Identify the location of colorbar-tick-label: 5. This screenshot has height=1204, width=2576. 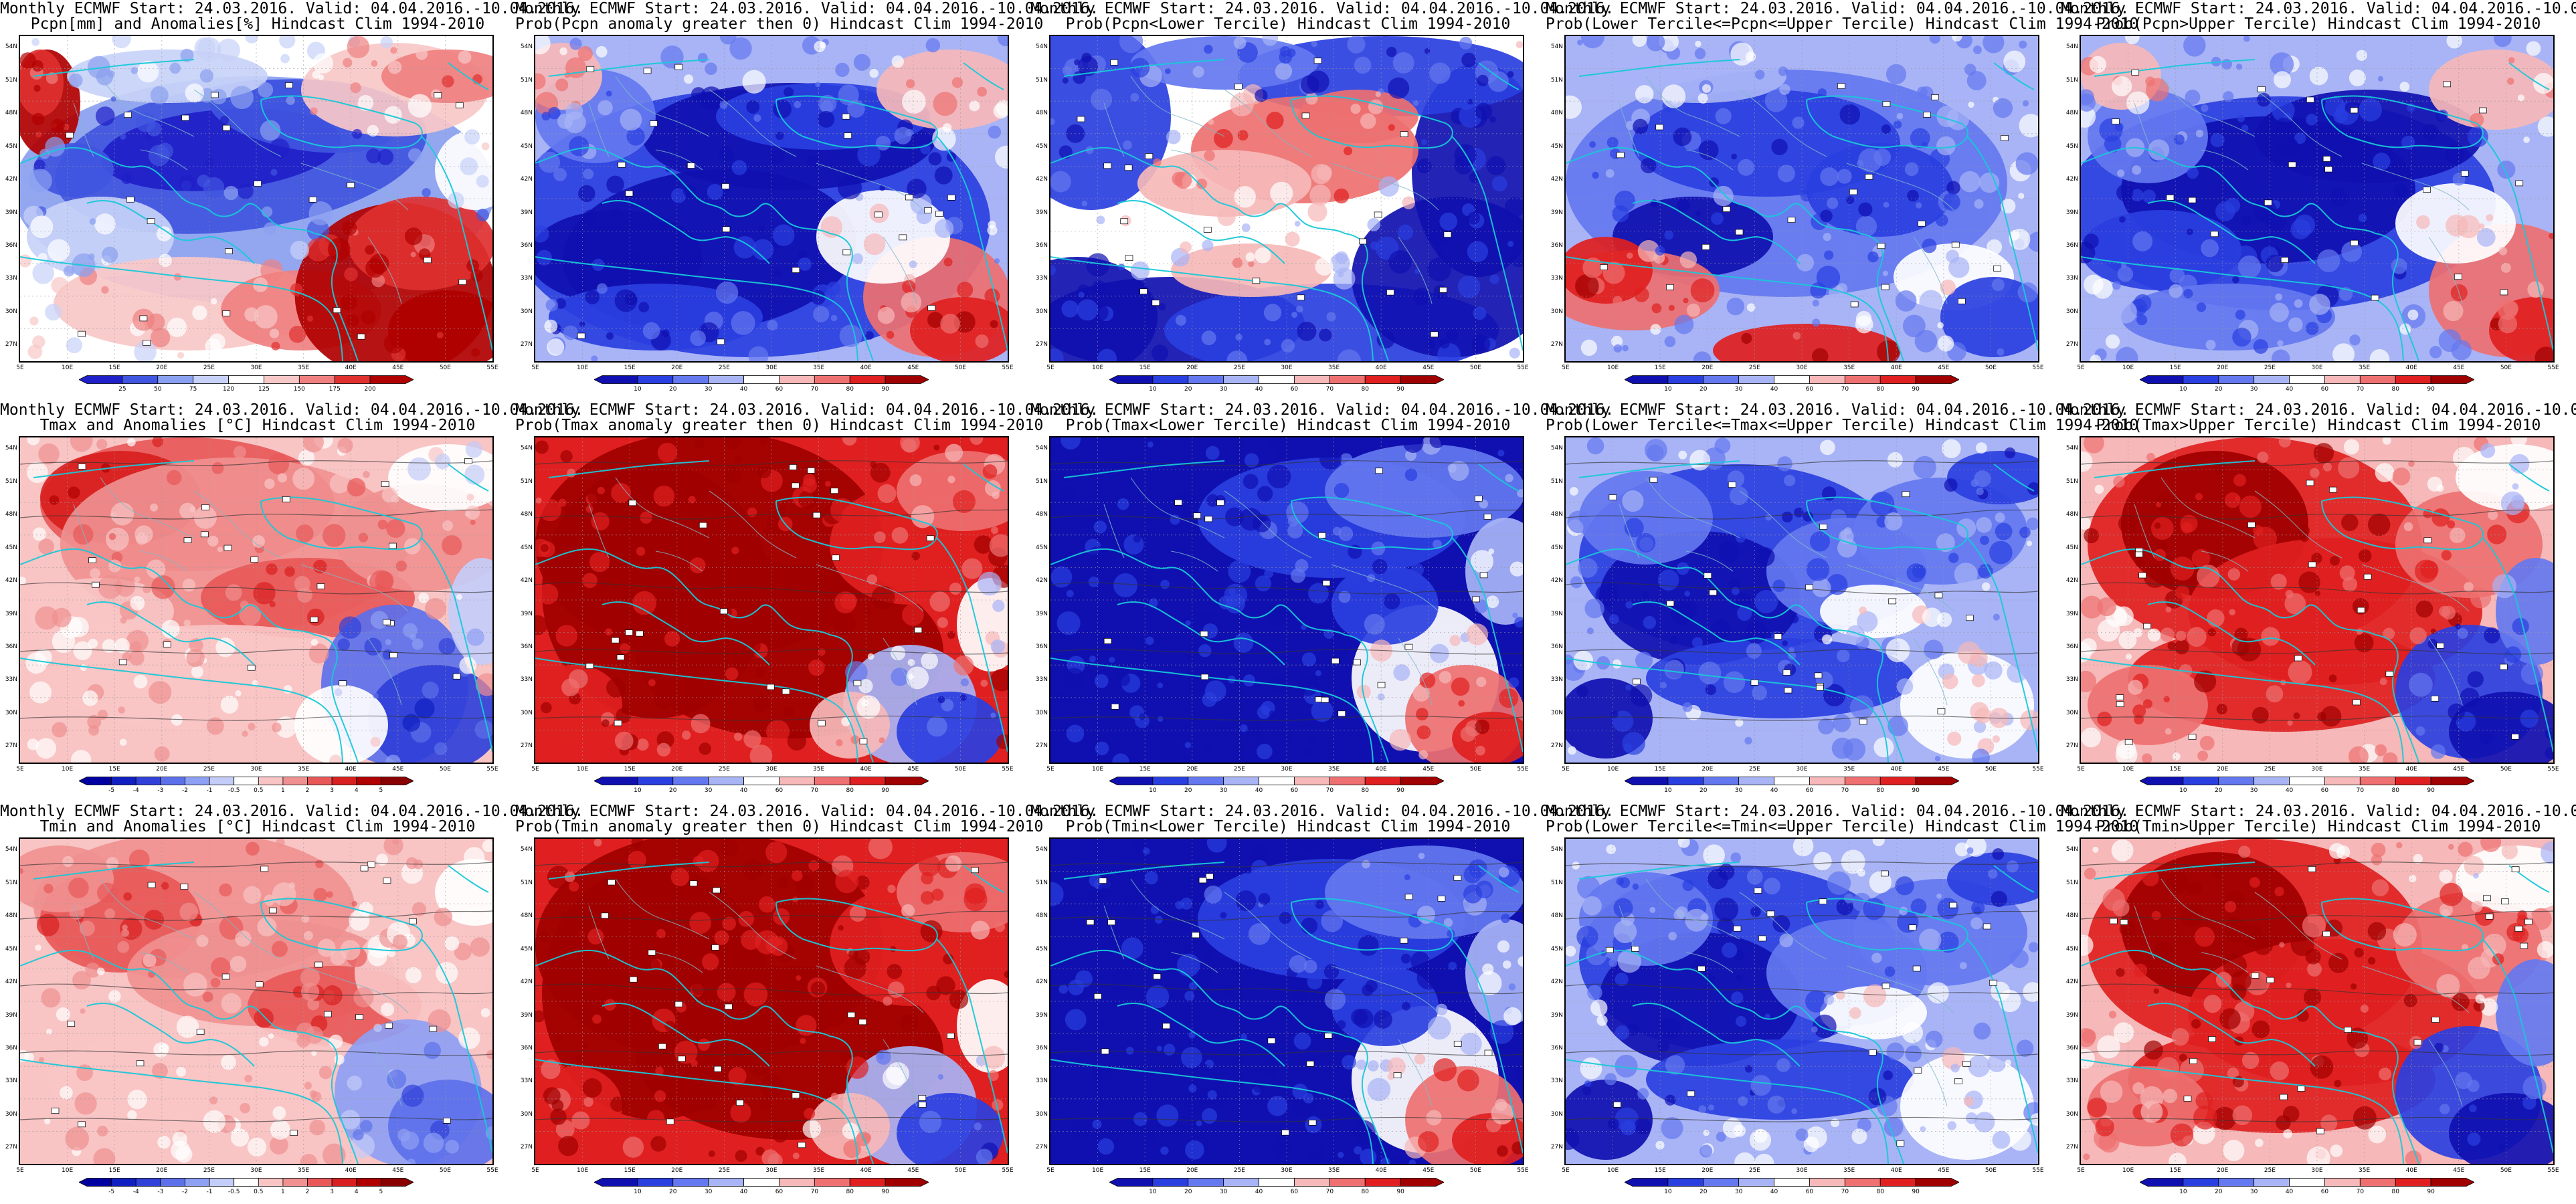
(381, 1192).